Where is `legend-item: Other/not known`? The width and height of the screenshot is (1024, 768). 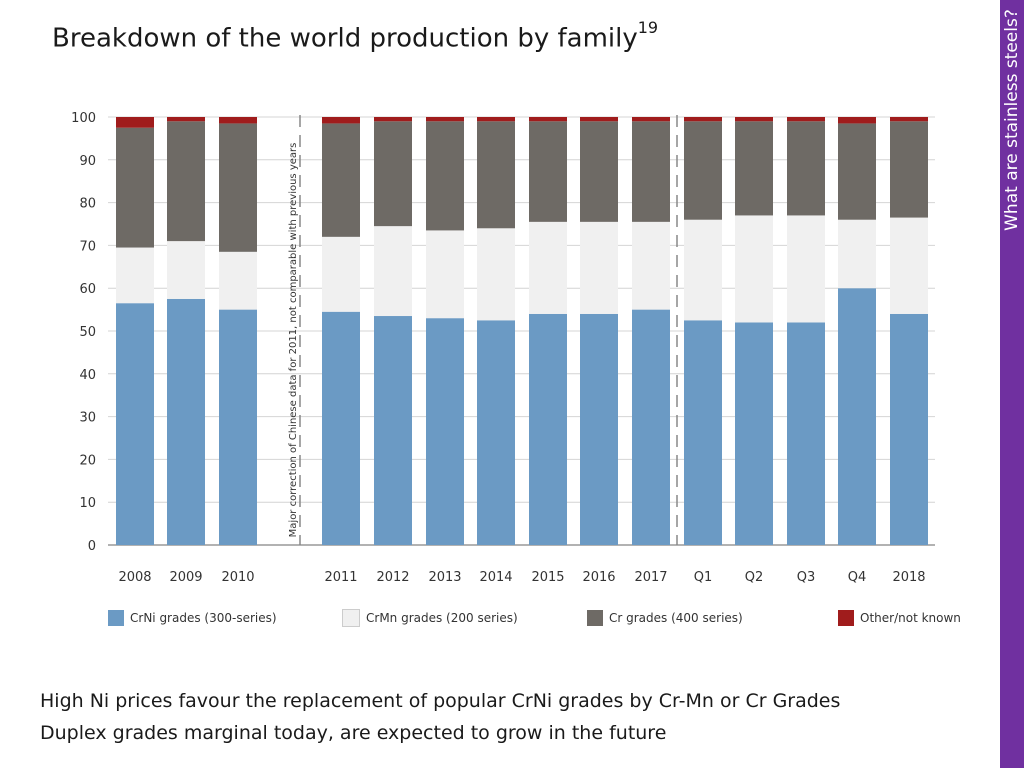
legend-item: Other/not known is located at coordinates (899, 618).